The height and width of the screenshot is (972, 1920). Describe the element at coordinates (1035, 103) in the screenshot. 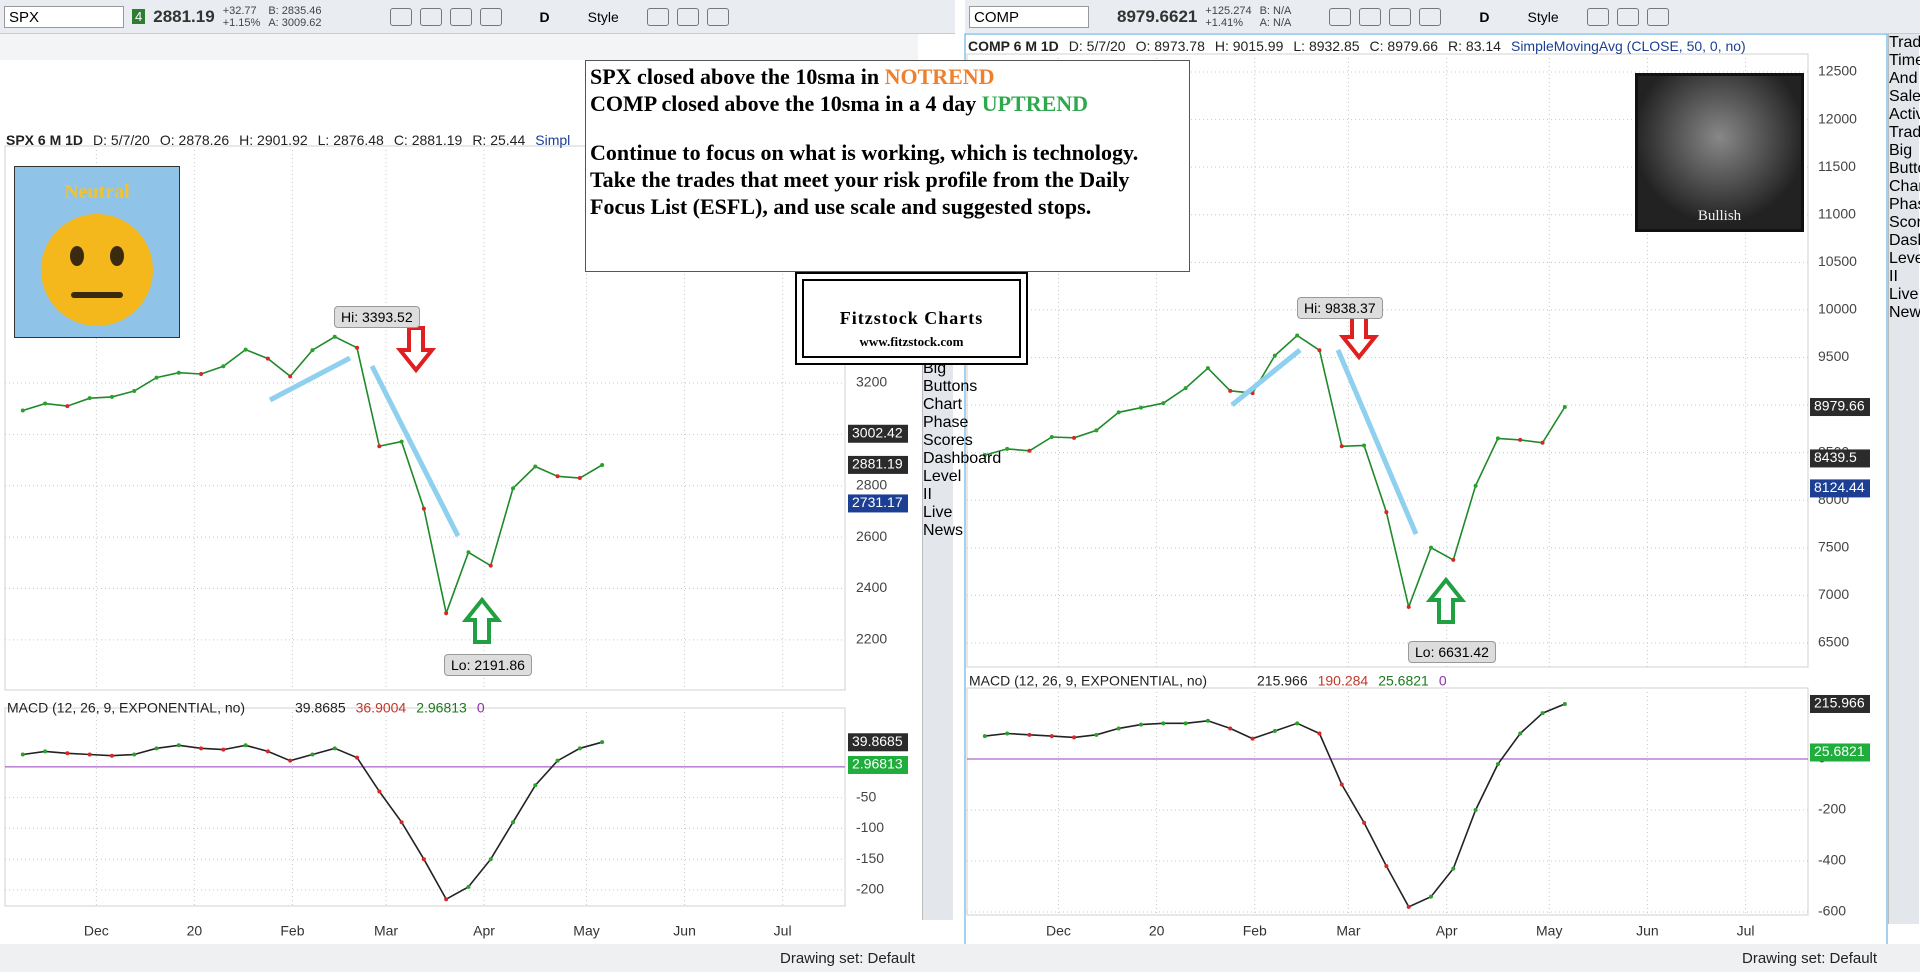

I see `trend-label: UPTREND` at that location.